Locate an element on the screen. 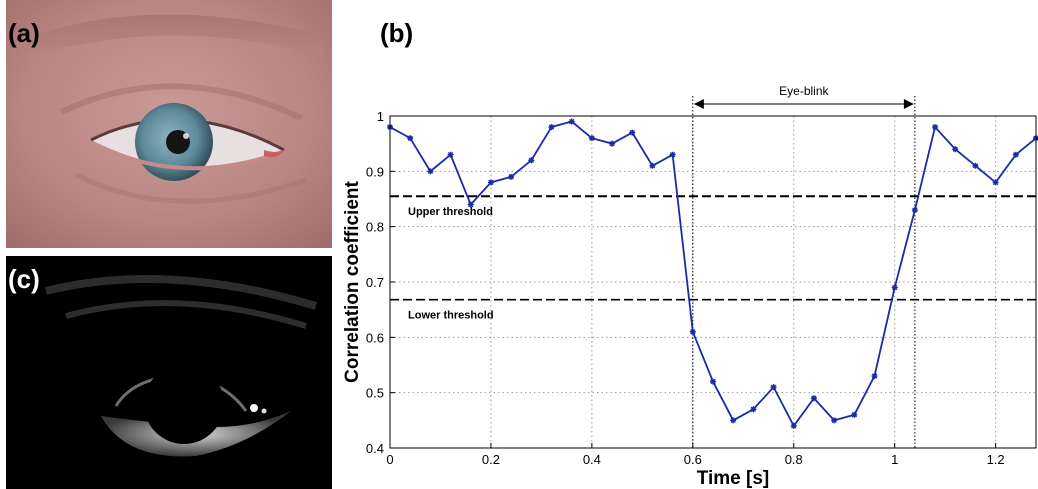 Image resolution: width=1038 pixels, height=489 pixels. x-tick-label-1: 0.2 is located at coordinates (491, 459).